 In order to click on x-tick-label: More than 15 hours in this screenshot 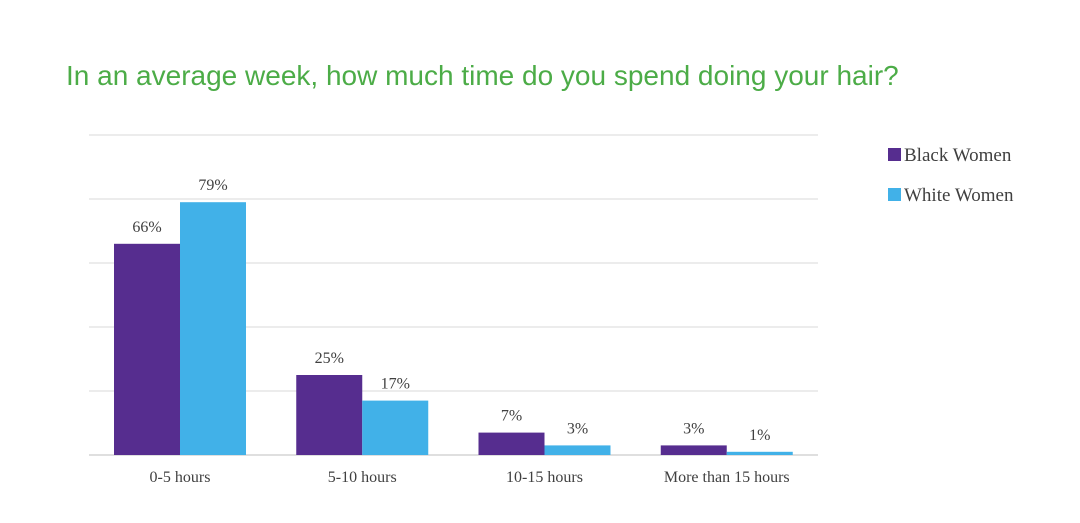, I will do `click(727, 477)`.